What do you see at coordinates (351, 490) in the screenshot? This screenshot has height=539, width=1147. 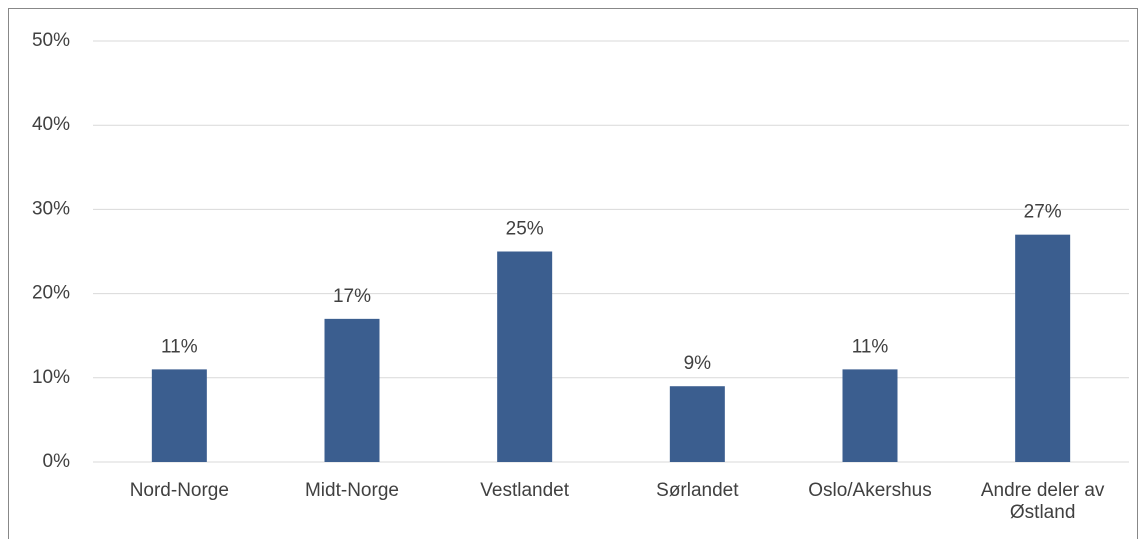 I see `x-tick-label: Midt-Norge` at bounding box center [351, 490].